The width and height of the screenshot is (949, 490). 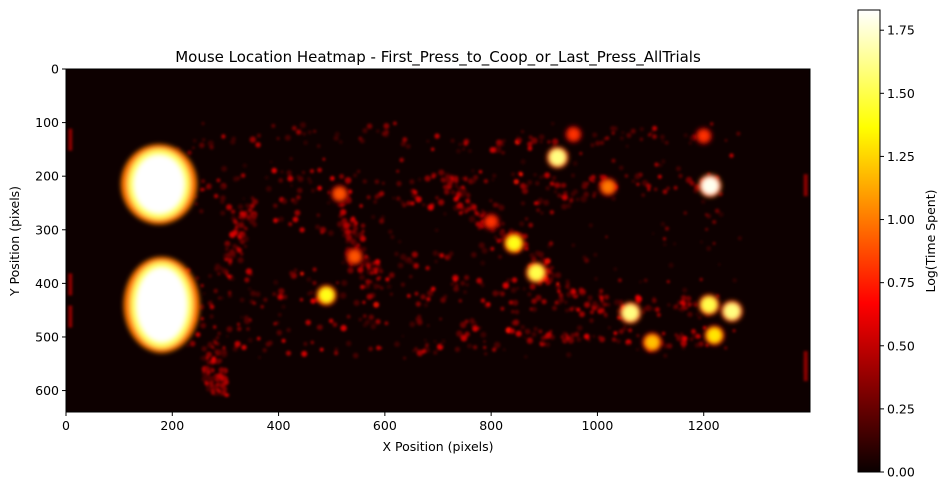 I want to click on x-tick-label-4: 800, so click(x=491, y=425).